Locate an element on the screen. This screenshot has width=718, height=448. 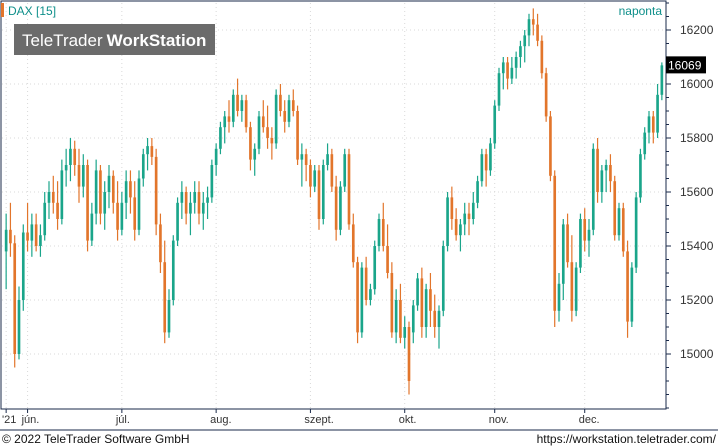
instrument-label: DAX [15] is located at coordinates (32, 11).